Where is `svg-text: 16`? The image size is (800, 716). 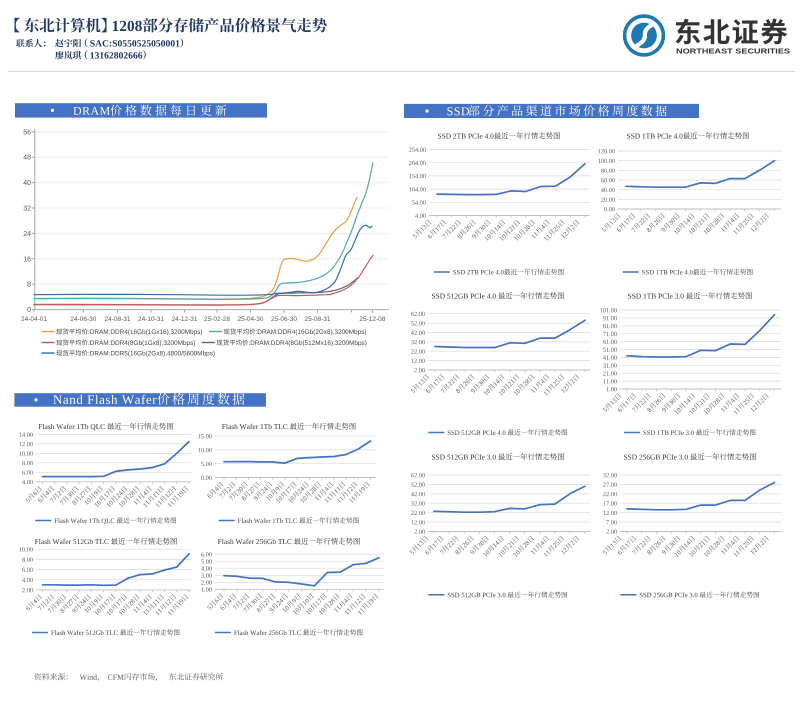 svg-text: 16 is located at coordinates (27, 259).